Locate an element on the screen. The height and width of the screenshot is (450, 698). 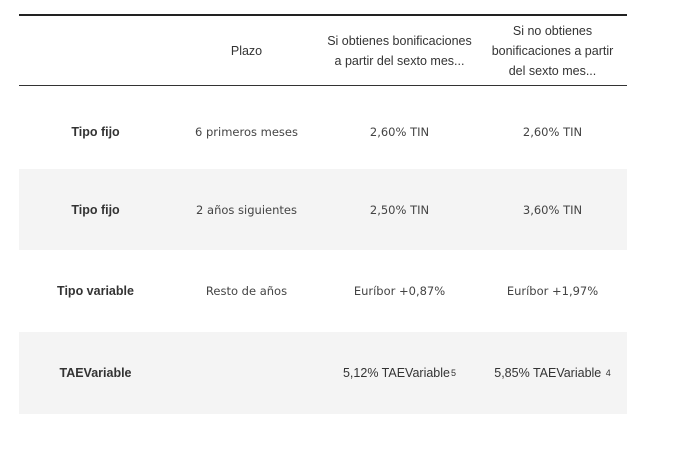
plazo-cell: Resto de años is located at coordinates (246, 291).